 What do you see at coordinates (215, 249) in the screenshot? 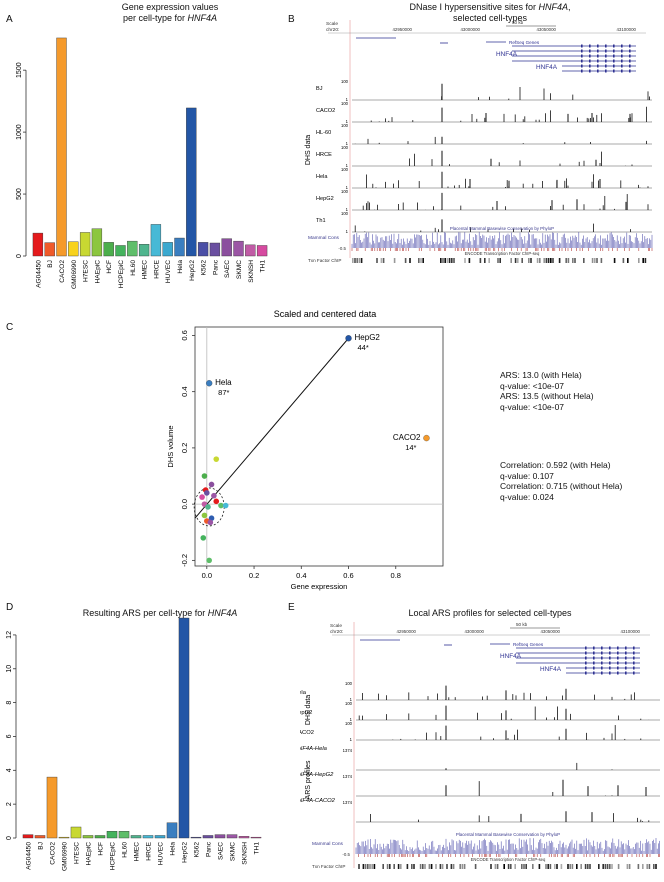
I see `bar-panc` at bounding box center [215, 249].